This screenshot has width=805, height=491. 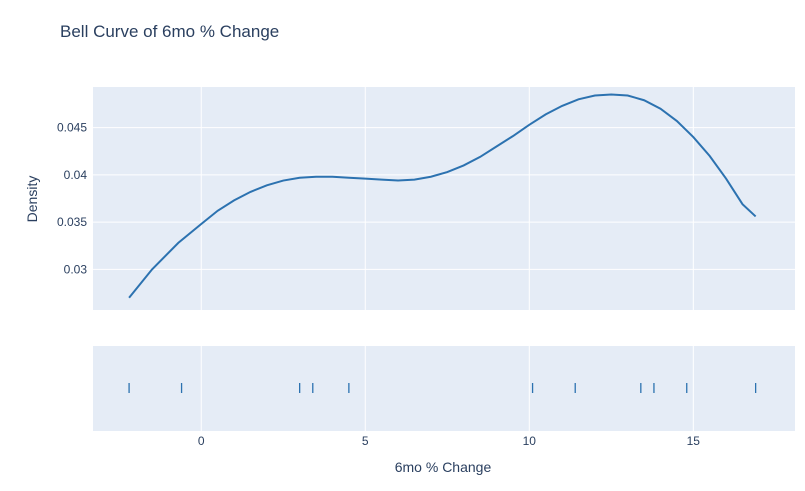 What do you see at coordinates (72, 199) in the screenshot?
I see `y-axis-ticks: 0.03 0.035 0.04 0.045` at bounding box center [72, 199].